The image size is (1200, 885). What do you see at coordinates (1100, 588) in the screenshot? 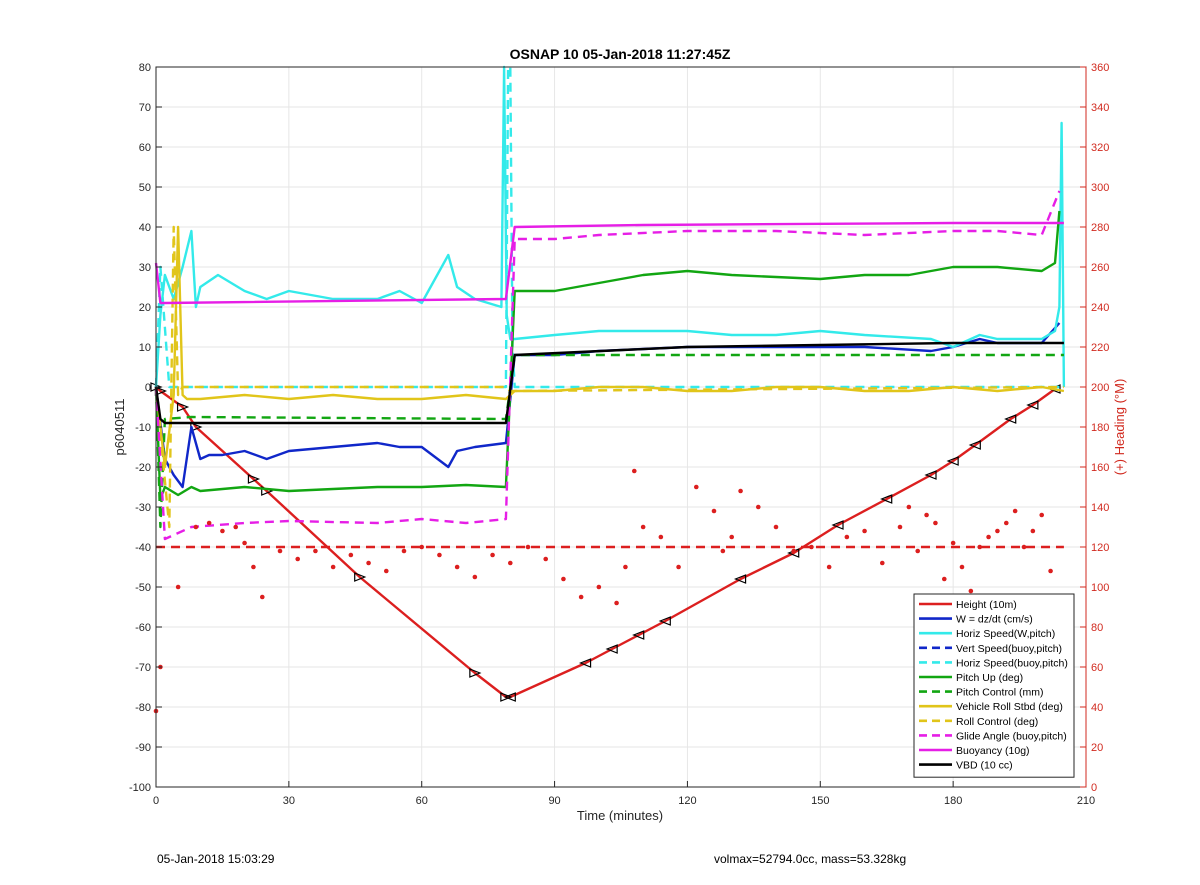
I see `right-y-tick-label: 100` at bounding box center [1100, 588].